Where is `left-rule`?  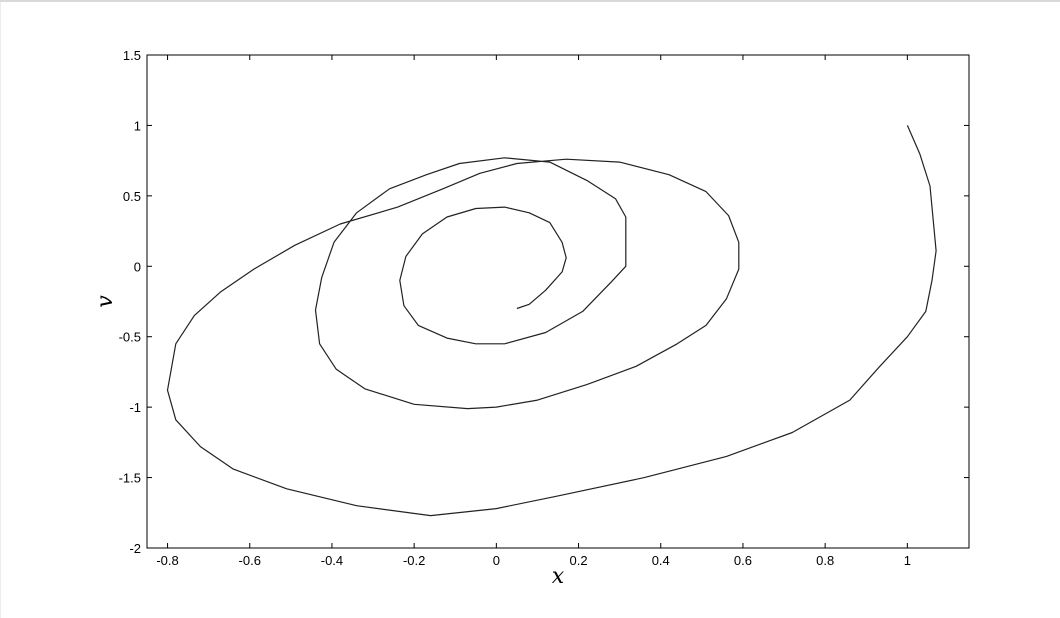
left-rule is located at coordinates (0, 310).